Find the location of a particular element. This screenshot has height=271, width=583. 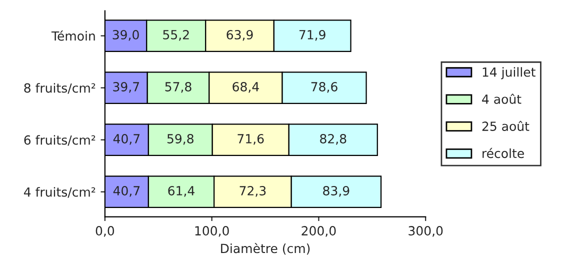

data-label: 57,8 is located at coordinates (178, 87).